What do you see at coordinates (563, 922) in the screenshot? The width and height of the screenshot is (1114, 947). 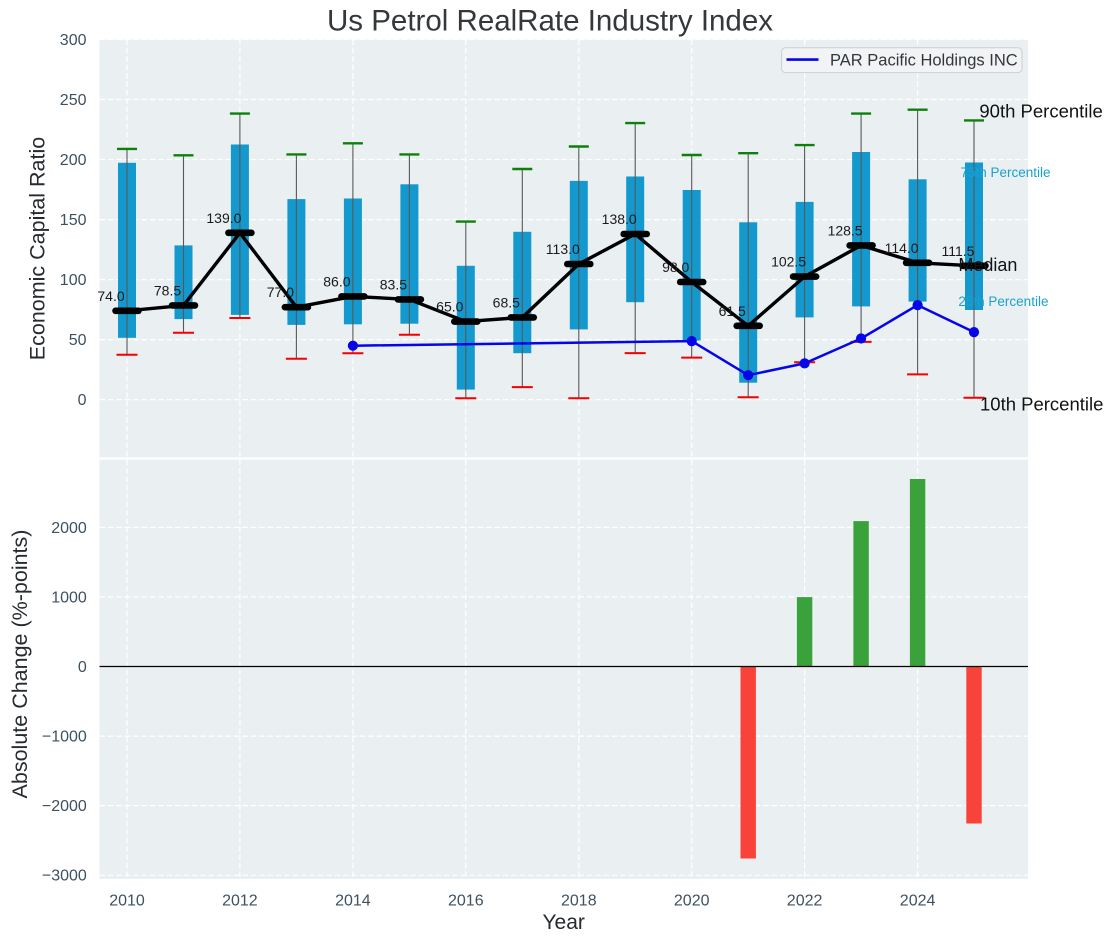 I see `svg-text: Year` at bounding box center [563, 922].